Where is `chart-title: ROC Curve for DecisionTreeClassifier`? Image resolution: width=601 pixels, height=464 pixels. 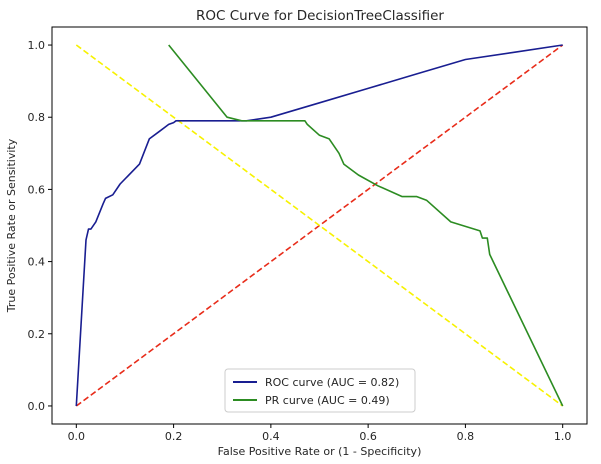
chart-title: ROC Curve for DecisionTreeClassifier is located at coordinates (320, 16).